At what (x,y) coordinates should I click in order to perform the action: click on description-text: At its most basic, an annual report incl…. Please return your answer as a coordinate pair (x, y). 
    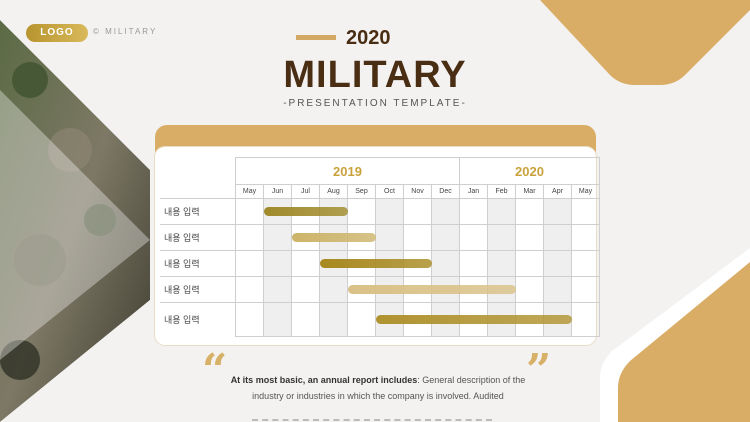
    Looking at the image, I should click on (378, 388).